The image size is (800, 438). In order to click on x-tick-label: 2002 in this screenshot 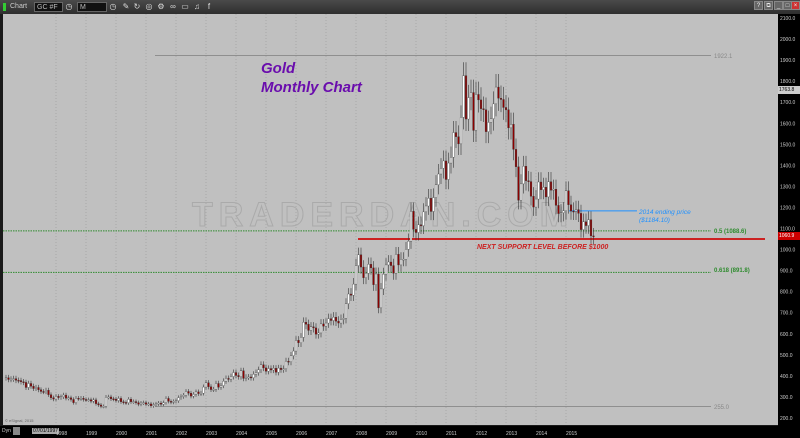, I will do `click(181, 434)`.